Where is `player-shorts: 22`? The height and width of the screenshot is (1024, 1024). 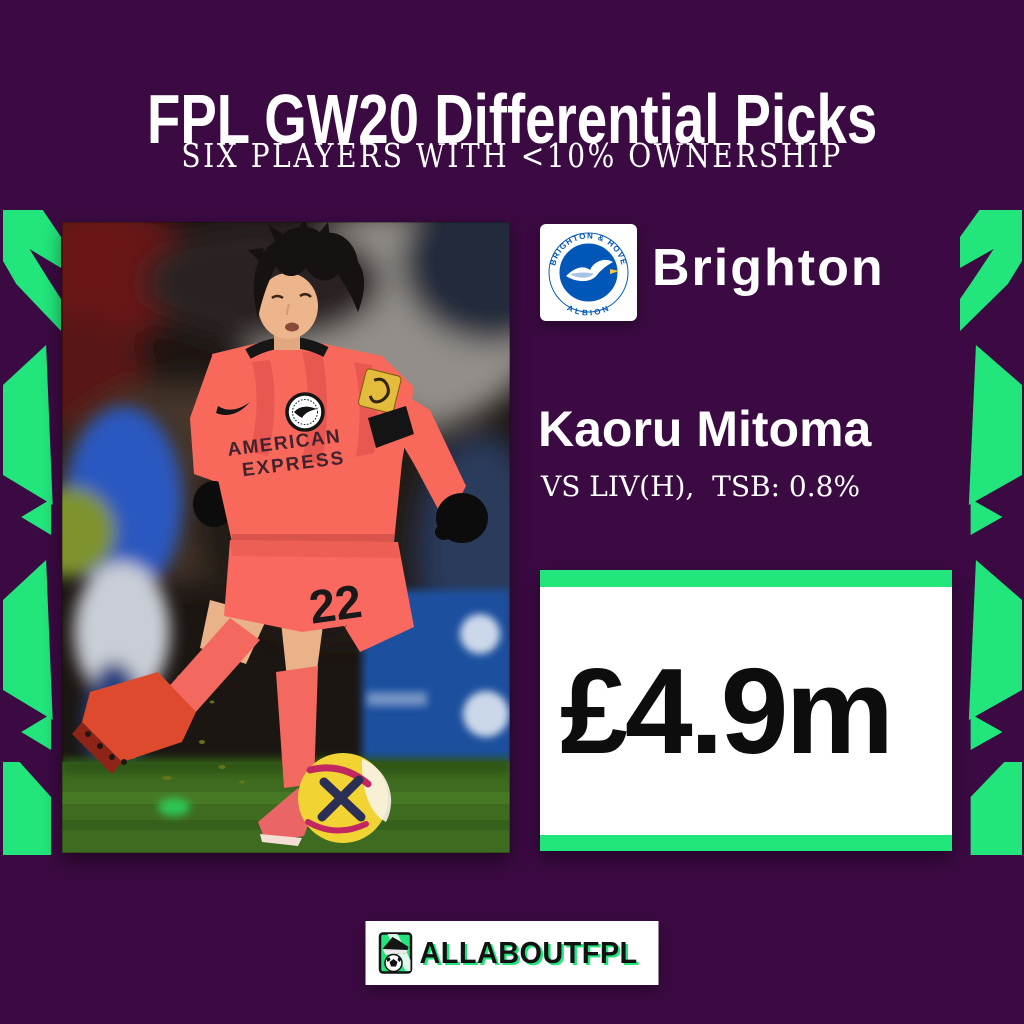 player-shorts: 22 is located at coordinates (319, 596).